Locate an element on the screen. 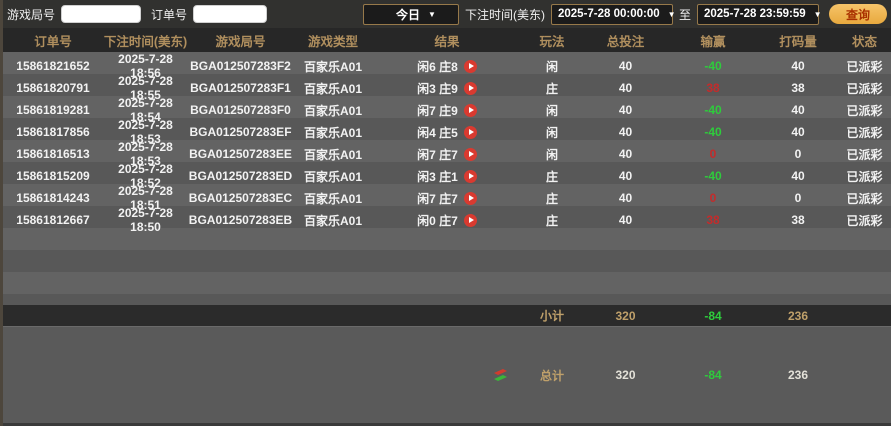 Image resolution: width=891 pixels, height=426 pixels. query-button: 查询 is located at coordinates (858, 14).